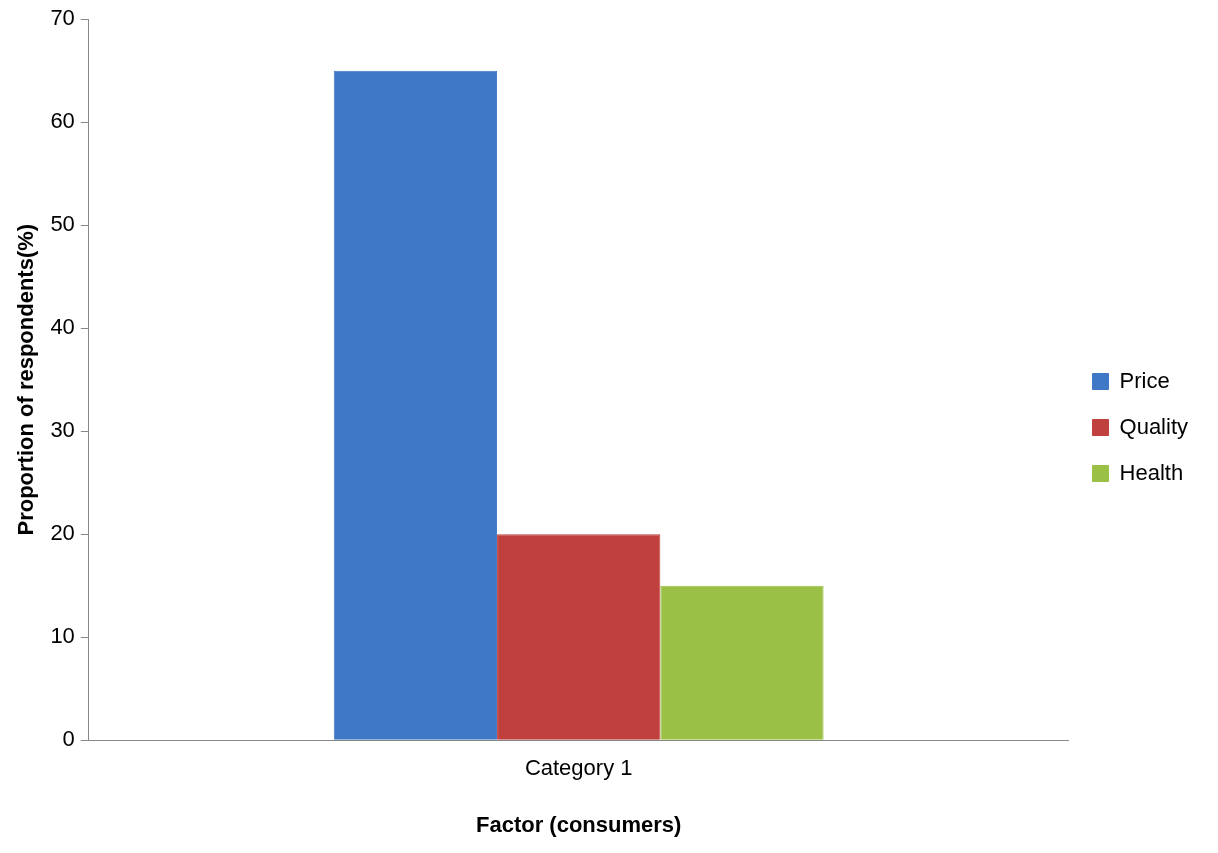  Describe the element at coordinates (579, 824) in the screenshot. I see `x-axis-title: Factor (consumers)` at that location.